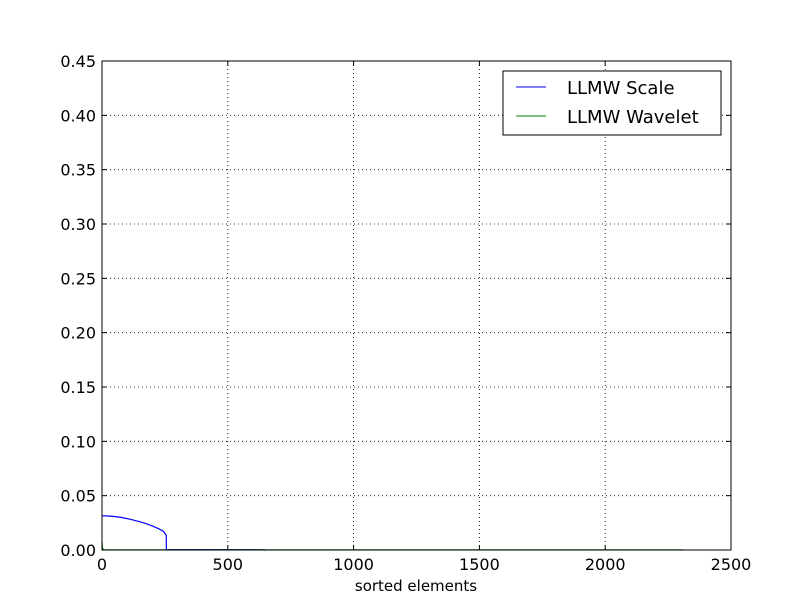 This screenshot has height=616, width=812. I want to click on x-tick-label: 500, so click(228, 564).